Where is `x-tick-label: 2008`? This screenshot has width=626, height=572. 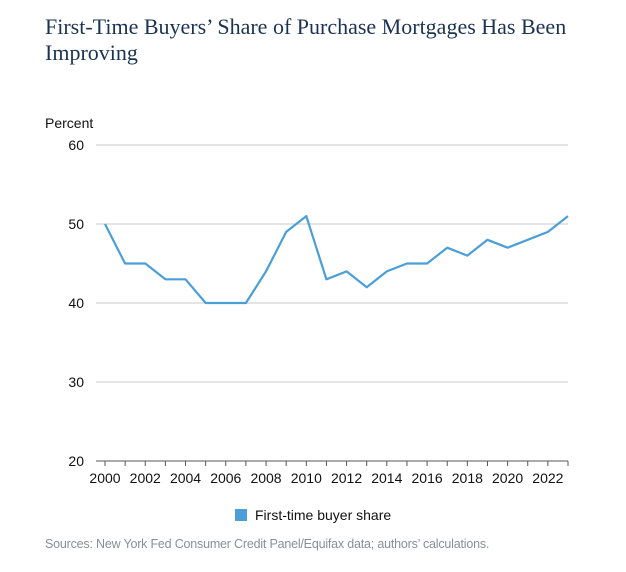 x-tick-label: 2008 is located at coordinates (265, 478).